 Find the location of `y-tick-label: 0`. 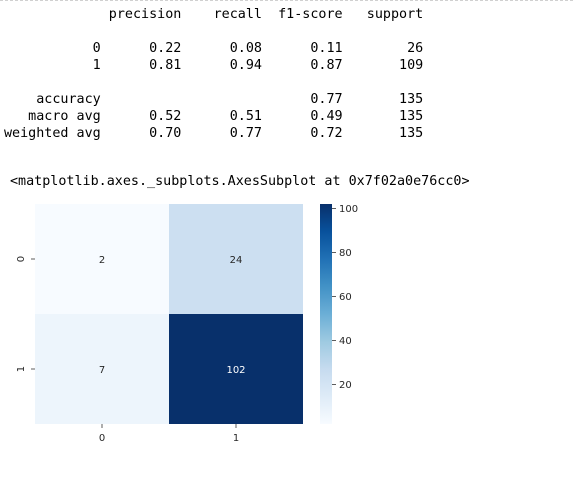

y-tick-label: 0 is located at coordinates (21, 259).